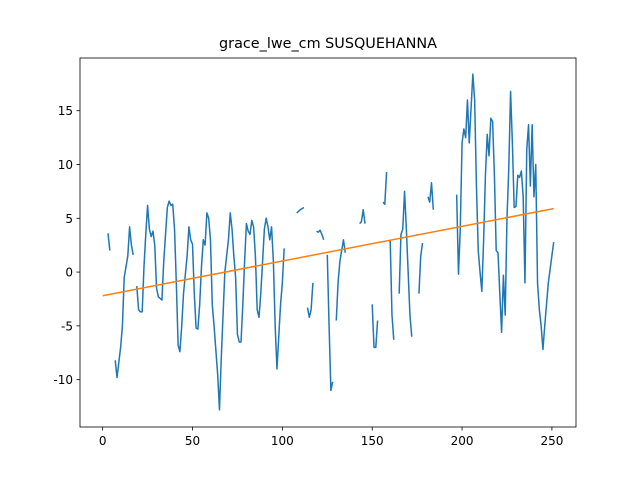 Image resolution: width=640 pixels, height=480 pixels. I want to click on y-tick-label: -5, so click(67, 326).